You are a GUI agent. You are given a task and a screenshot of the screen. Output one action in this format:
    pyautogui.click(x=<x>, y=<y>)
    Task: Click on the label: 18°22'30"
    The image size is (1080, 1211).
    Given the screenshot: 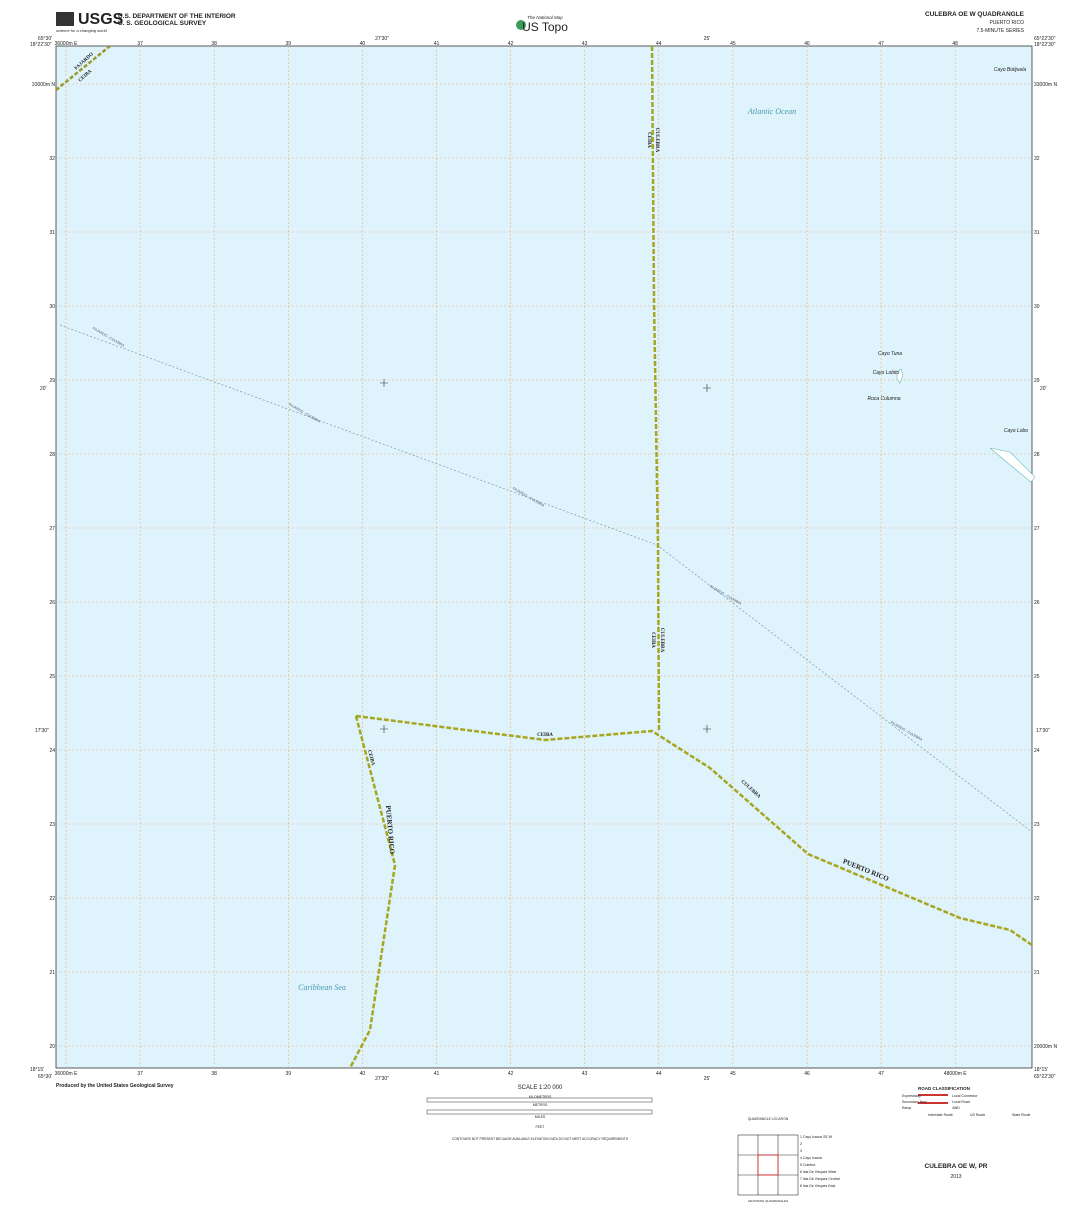 What is the action you would take?
    pyautogui.click(x=41, y=45)
    